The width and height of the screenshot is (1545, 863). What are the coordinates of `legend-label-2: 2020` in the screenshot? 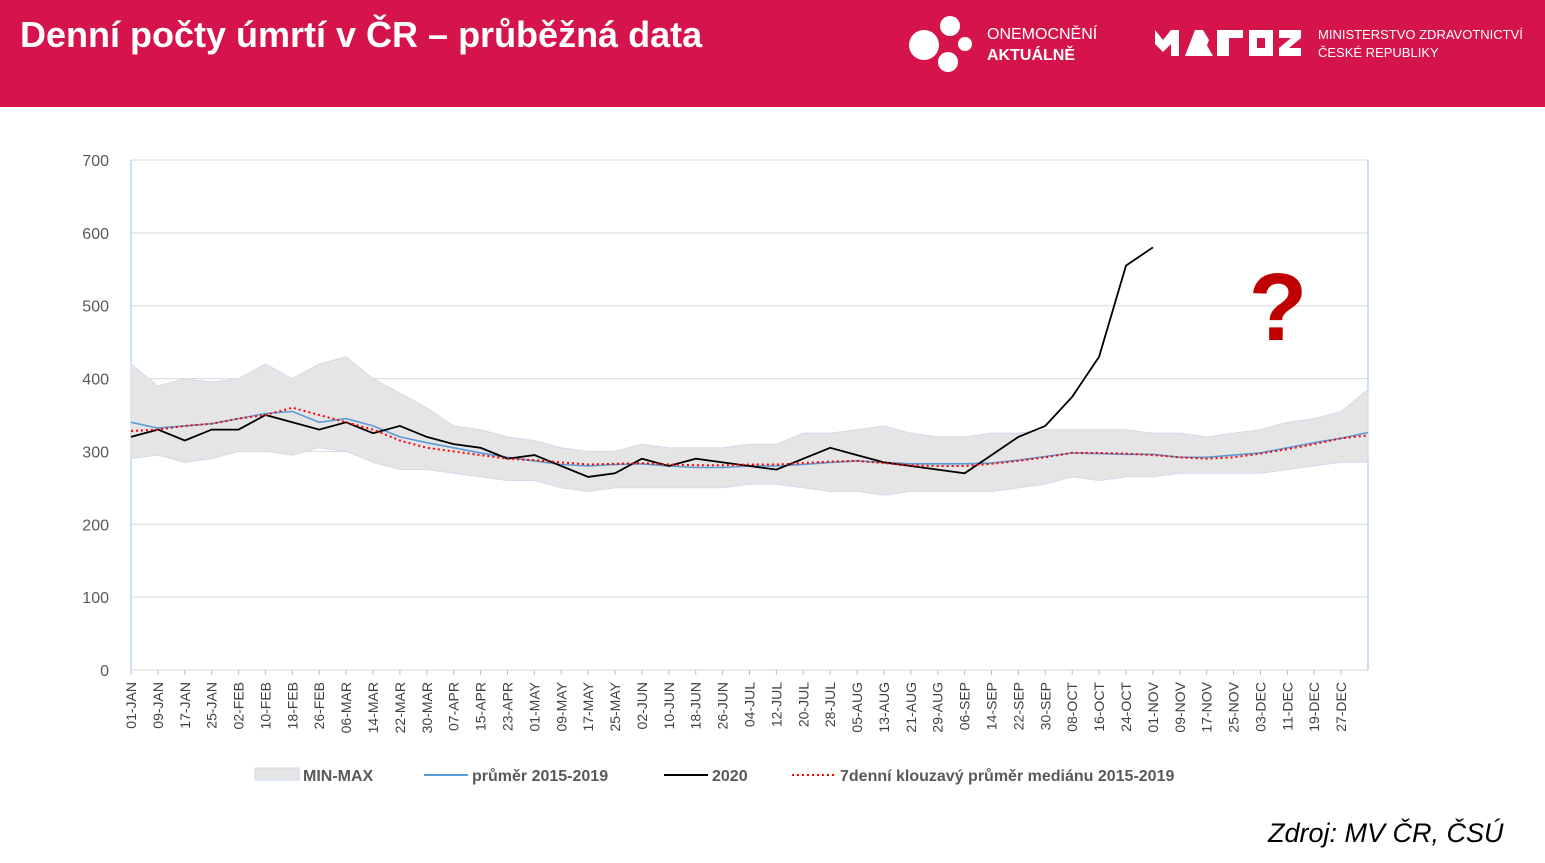 It's located at (730, 776).